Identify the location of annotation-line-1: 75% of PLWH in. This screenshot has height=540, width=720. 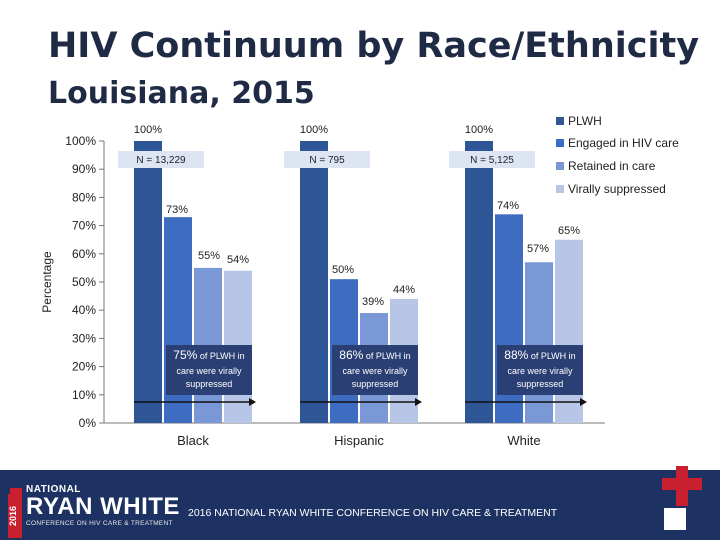
(208, 355).